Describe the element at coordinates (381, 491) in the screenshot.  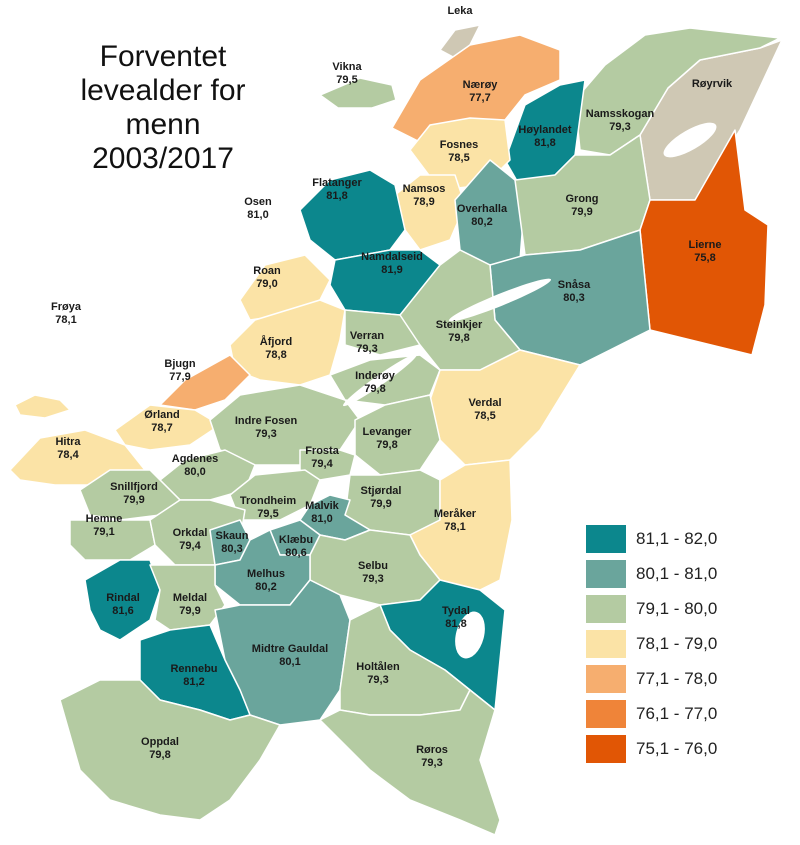
I see `label-name: Stjørdal` at that location.